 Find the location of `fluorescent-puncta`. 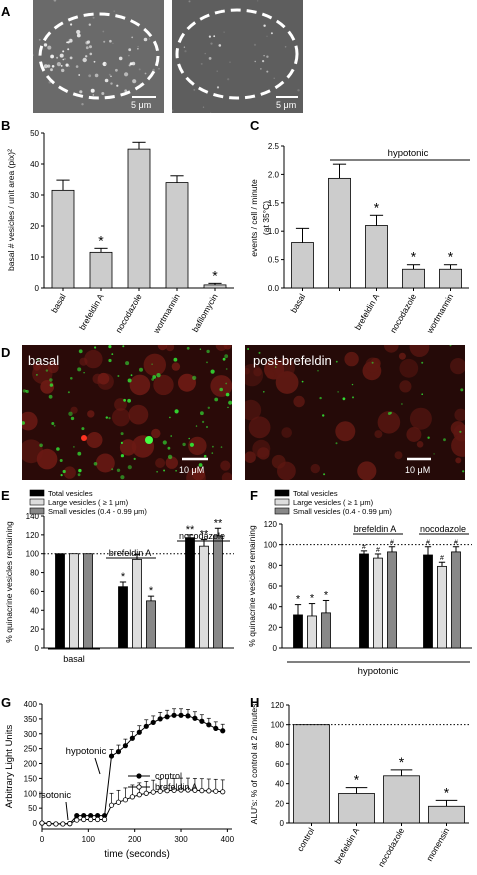

fluorescent-puncta is located at coordinates (96, 54).